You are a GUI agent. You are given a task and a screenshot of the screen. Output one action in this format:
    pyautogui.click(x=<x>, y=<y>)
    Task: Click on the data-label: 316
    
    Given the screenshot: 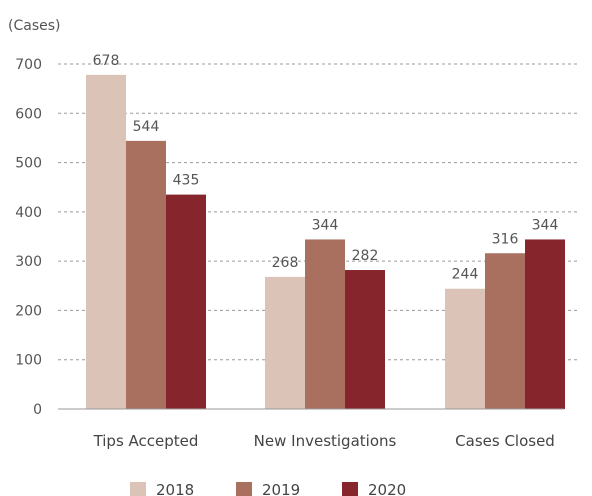 What is the action you would take?
    pyautogui.click(x=505, y=239)
    